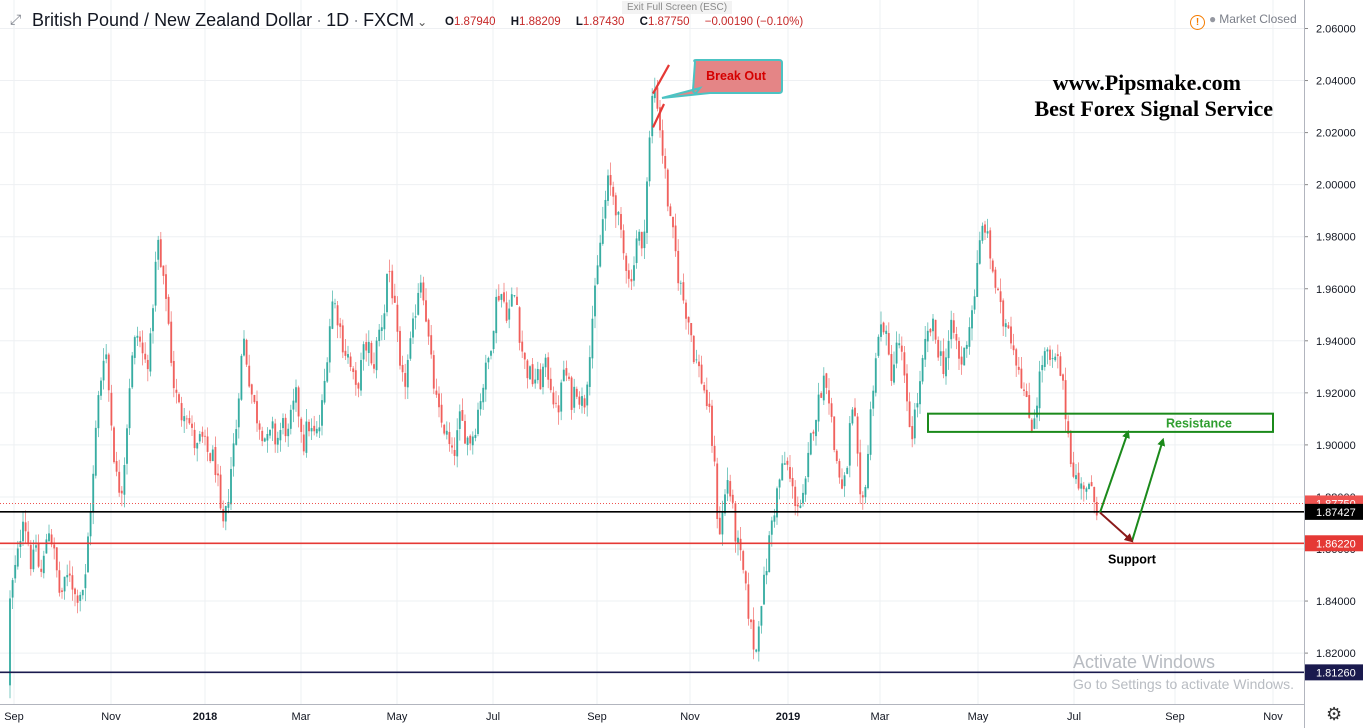  Describe the element at coordinates (1336, 290) in the screenshot. I see `y-tick-label: 1.96000` at that location.